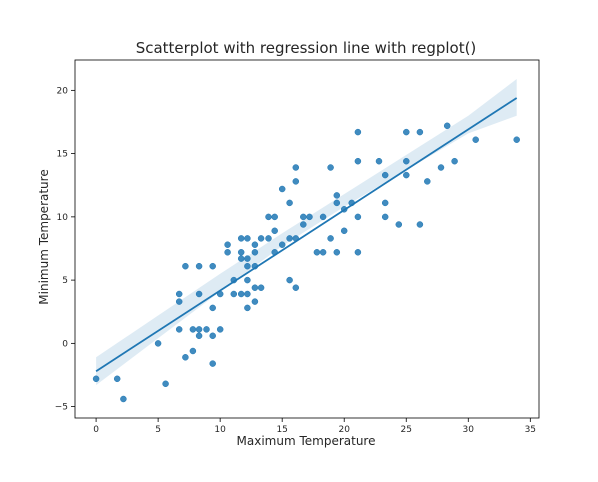  I want to click on y-tick-label: 20, so click(63, 91).